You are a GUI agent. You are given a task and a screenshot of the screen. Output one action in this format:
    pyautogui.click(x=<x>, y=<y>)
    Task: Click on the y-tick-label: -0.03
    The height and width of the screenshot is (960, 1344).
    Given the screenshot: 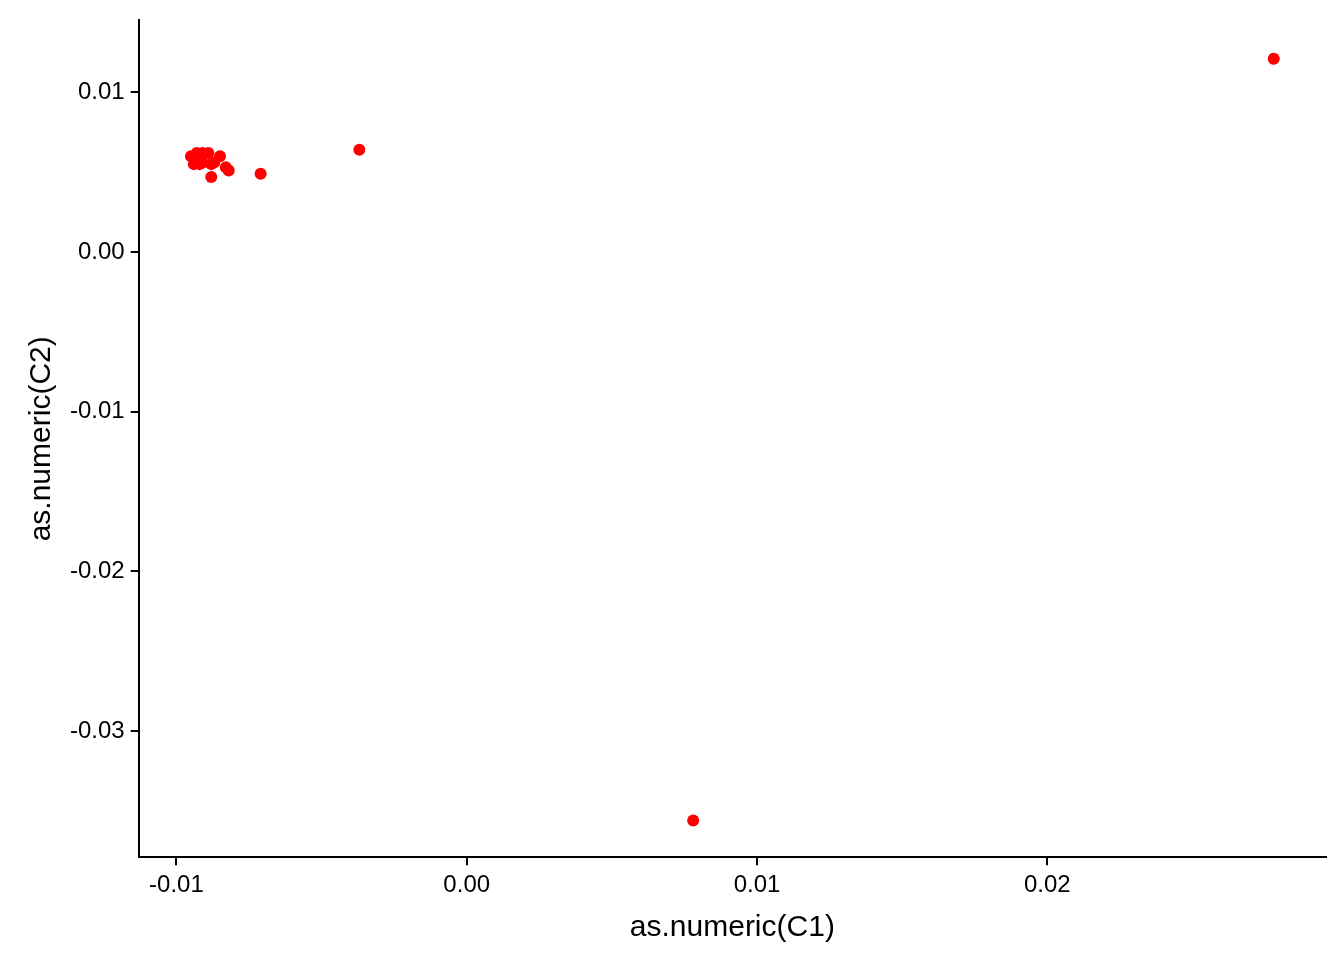 What is the action you would take?
    pyautogui.click(x=97, y=729)
    